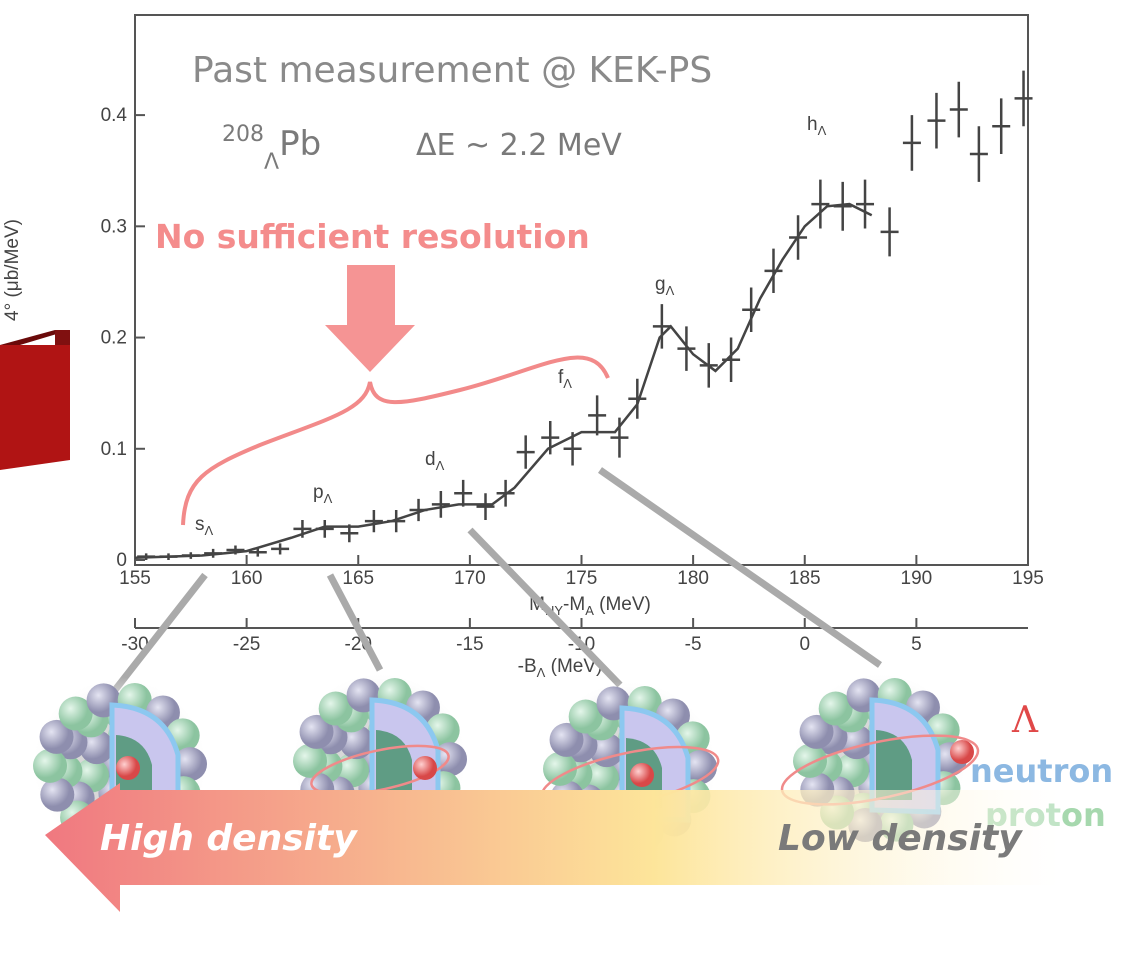  Describe the element at coordinates (323, 494) in the screenshot. I see `peak-label: pΛ` at that location.